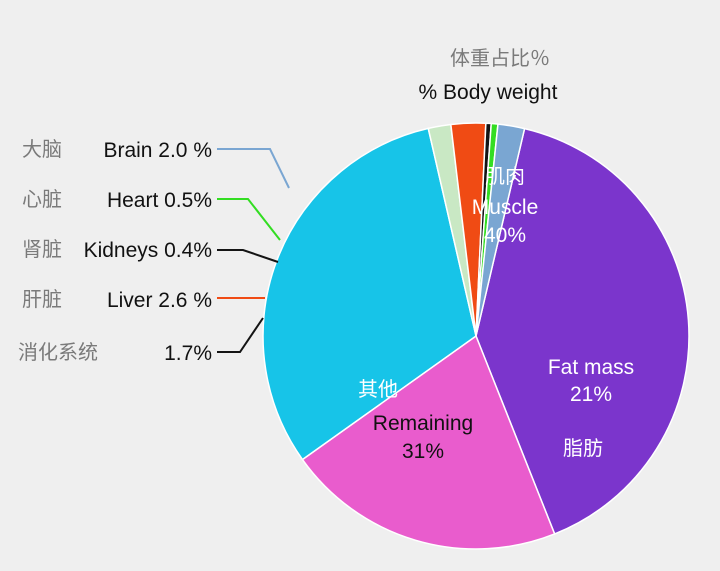 Image resolution: width=720 pixels, height=571 pixels. Describe the element at coordinates (42, 299) in the screenshot. I see `liver-label-zh: 肝脏` at that location.